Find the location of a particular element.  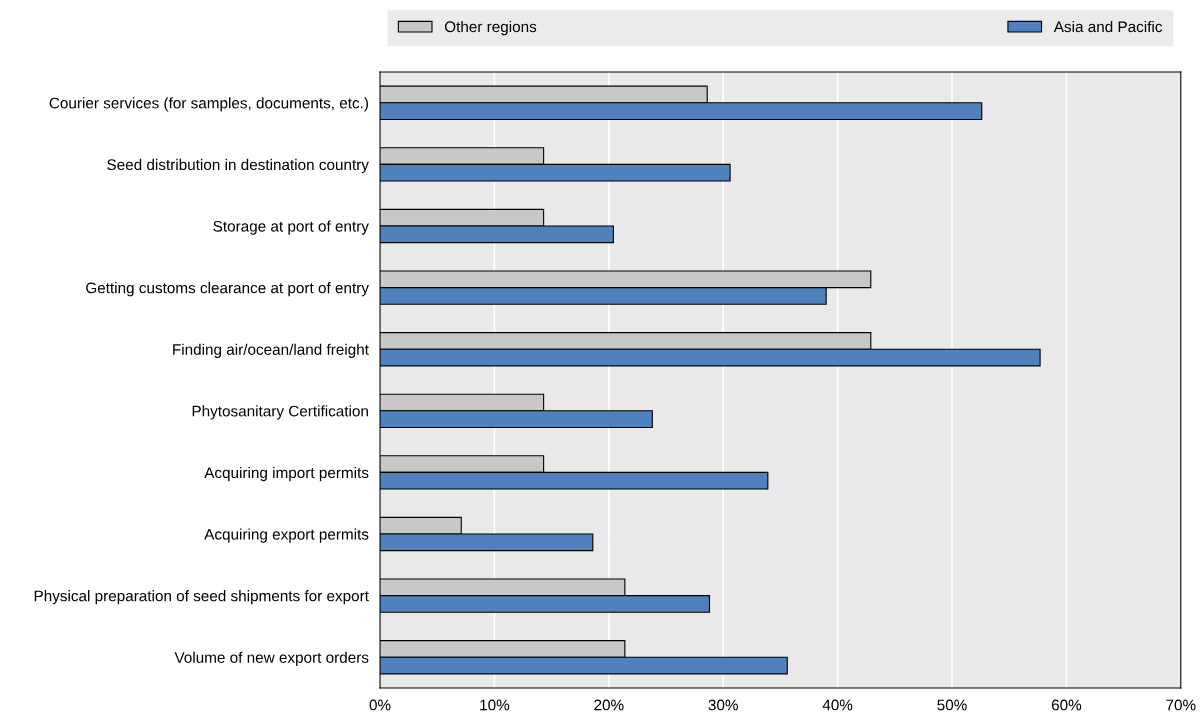

y-tick-label: Finding air/ocean/land freight is located at coordinates (271, 350).